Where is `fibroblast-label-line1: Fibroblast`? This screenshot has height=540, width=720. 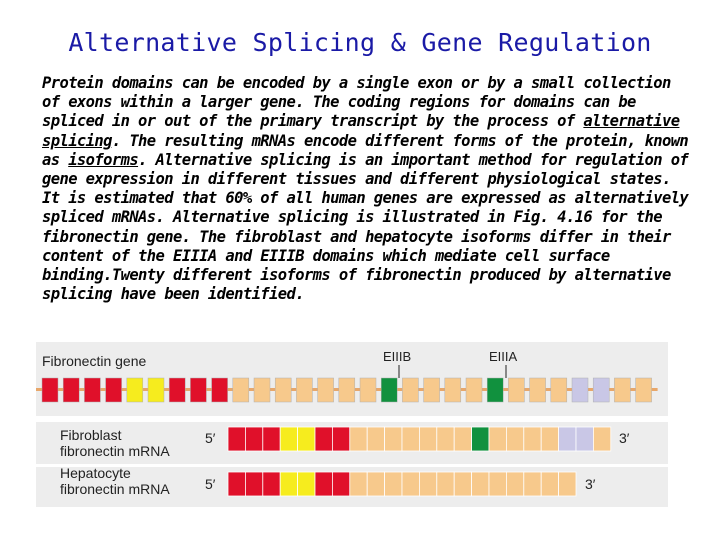 fibroblast-label-line1: Fibroblast is located at coordinates (91, 435).